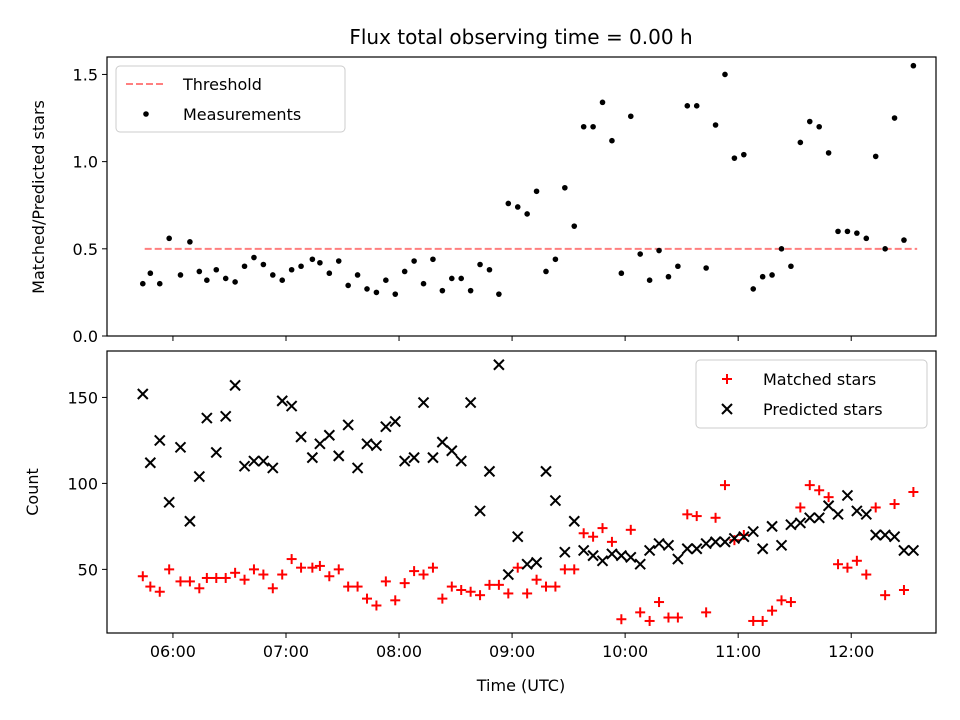  What do you see at coordinates (85, 336) in the screenshot?
I see `ratio-y-tick-label: 0.0` at bounding box center [85, 336].